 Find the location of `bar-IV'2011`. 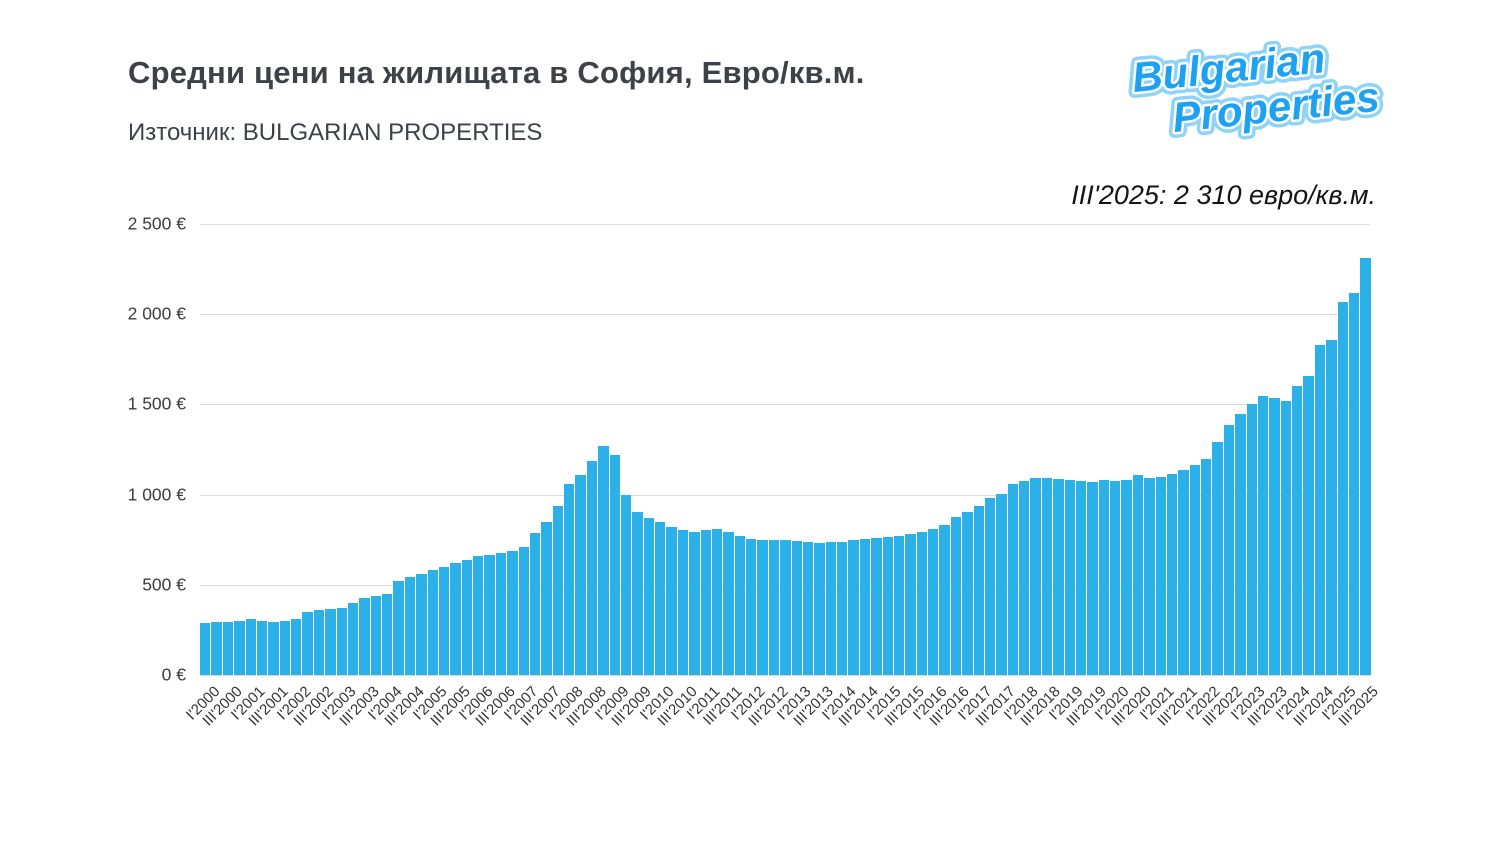

bar-IV'2011 is located at coordinates (739, 605).